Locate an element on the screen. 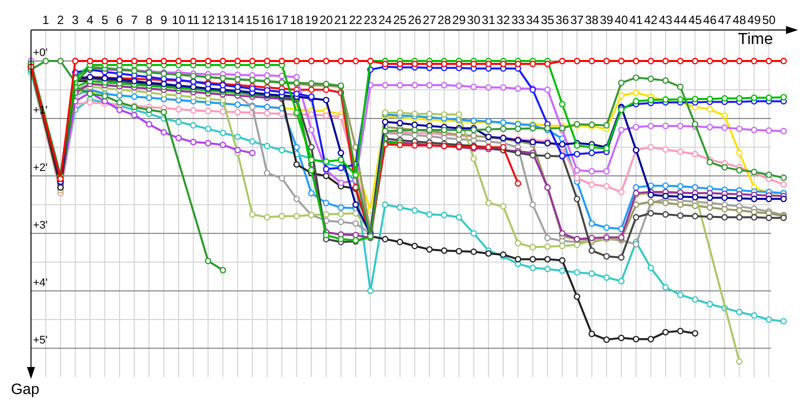 The height and width of the screenshot is (400, 800). x-tick-label: 13 is located at coordinates (223, 20).